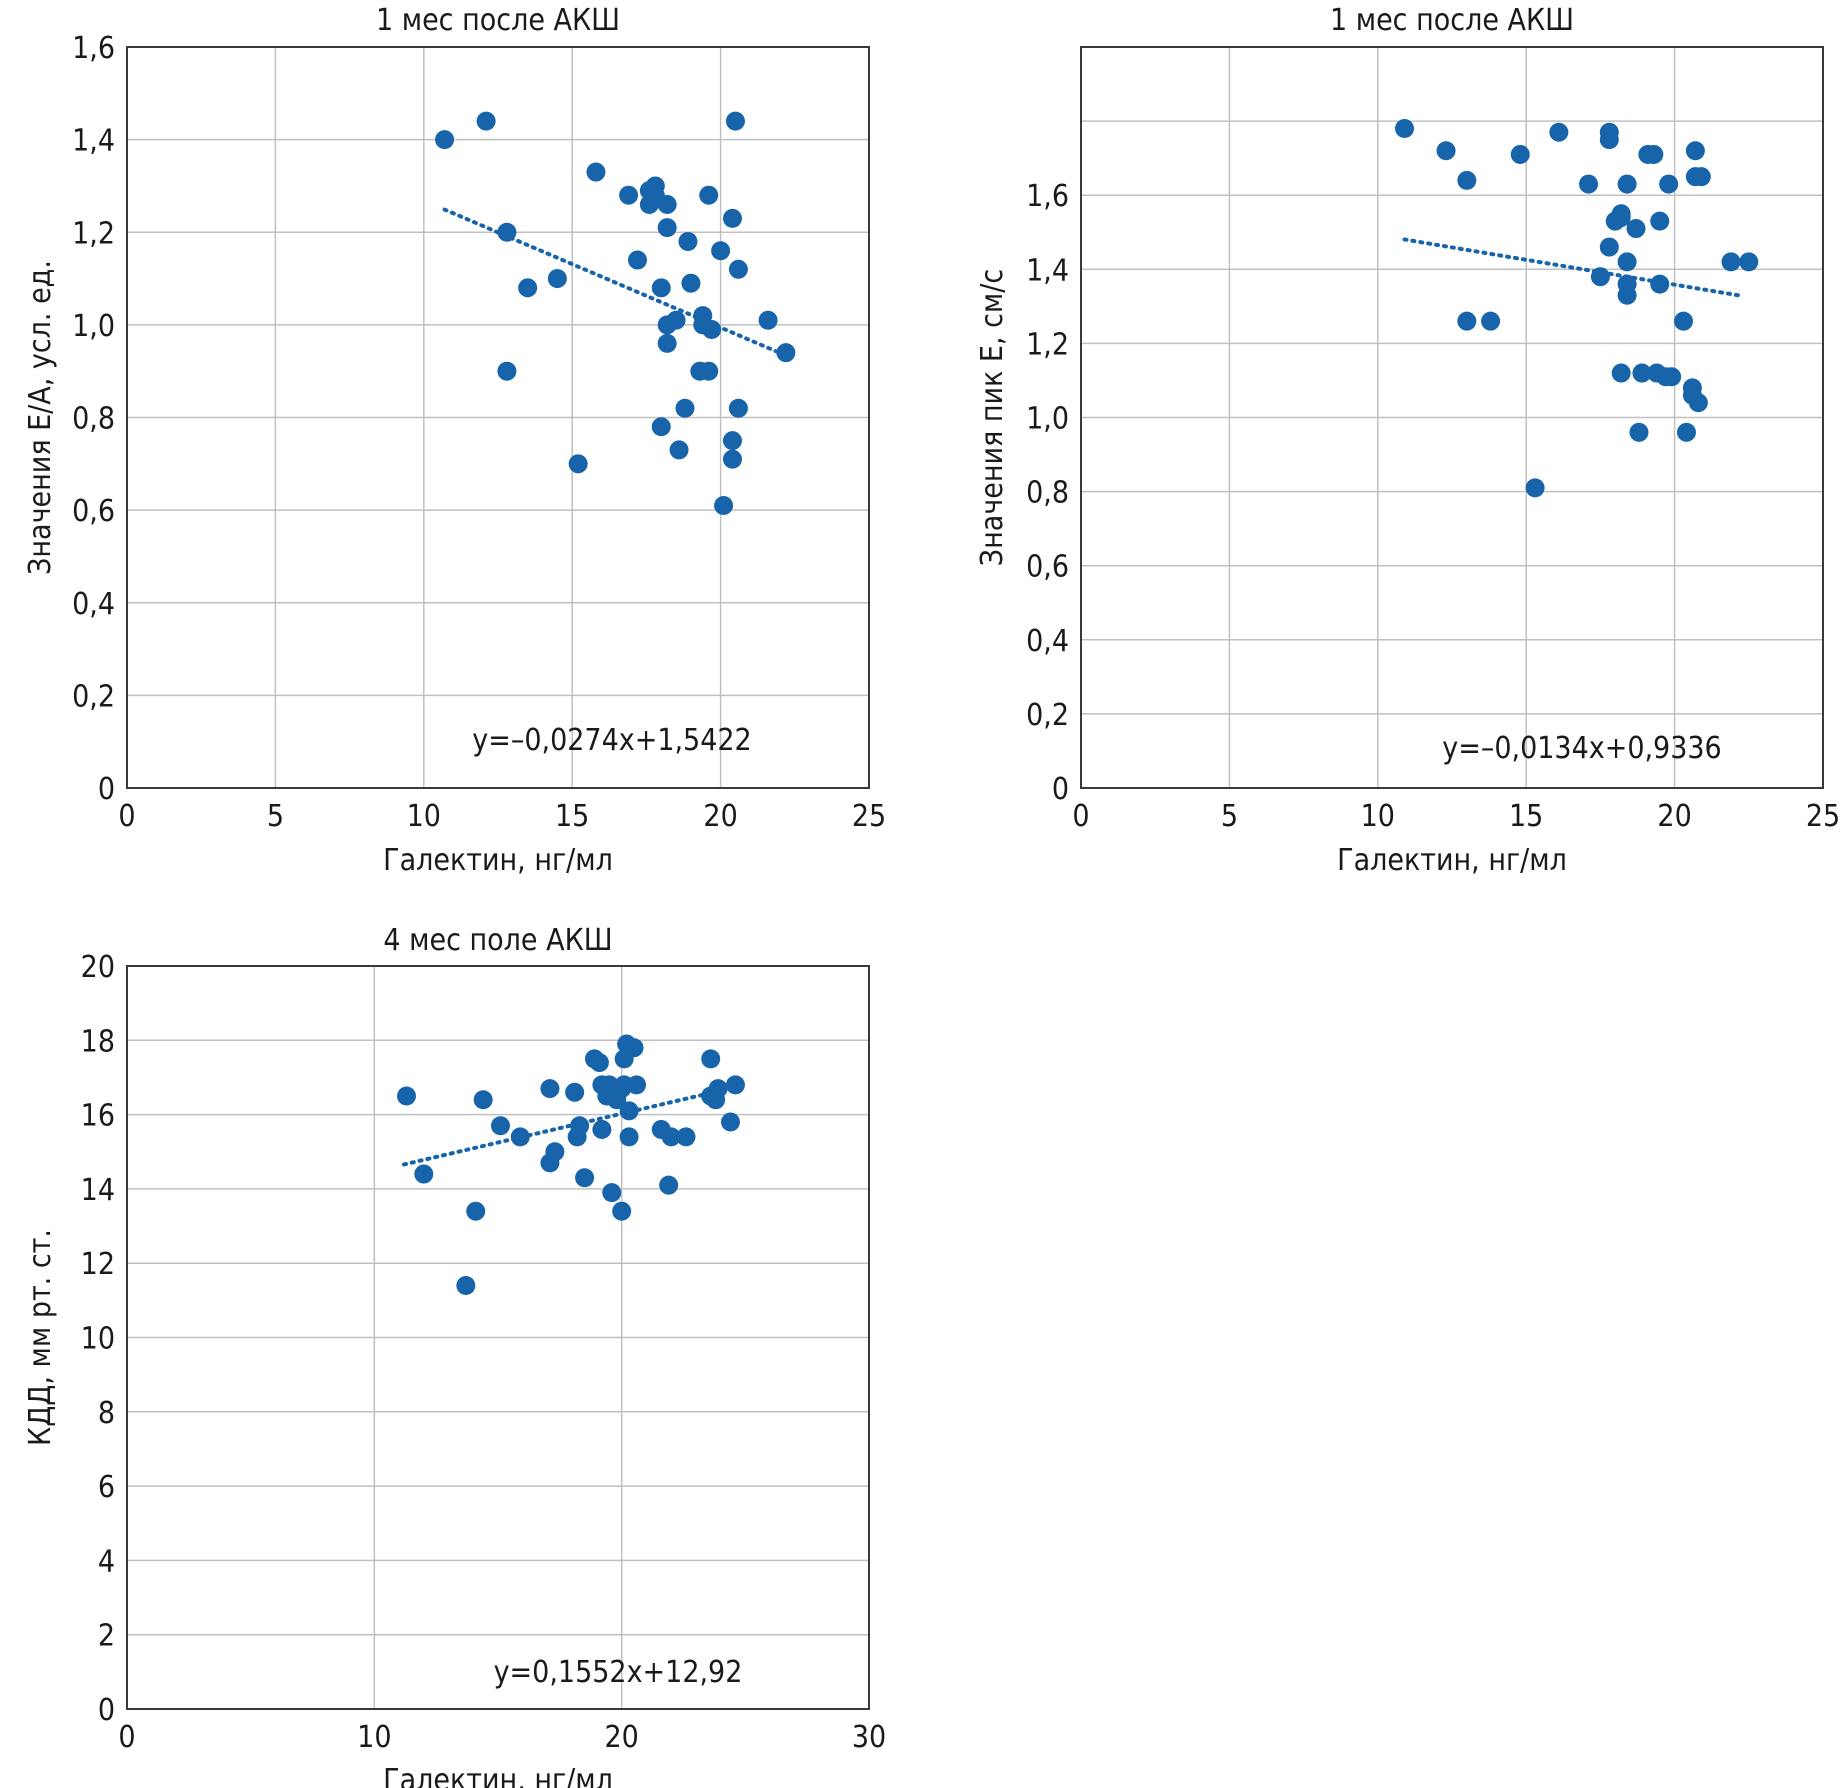 This screenshot has width=1840, height=1788. What do you see at coordinates (1047, 567) in the screenshot?
I see `y-tick-label: 0,6` at bounding box center [1047, 567].